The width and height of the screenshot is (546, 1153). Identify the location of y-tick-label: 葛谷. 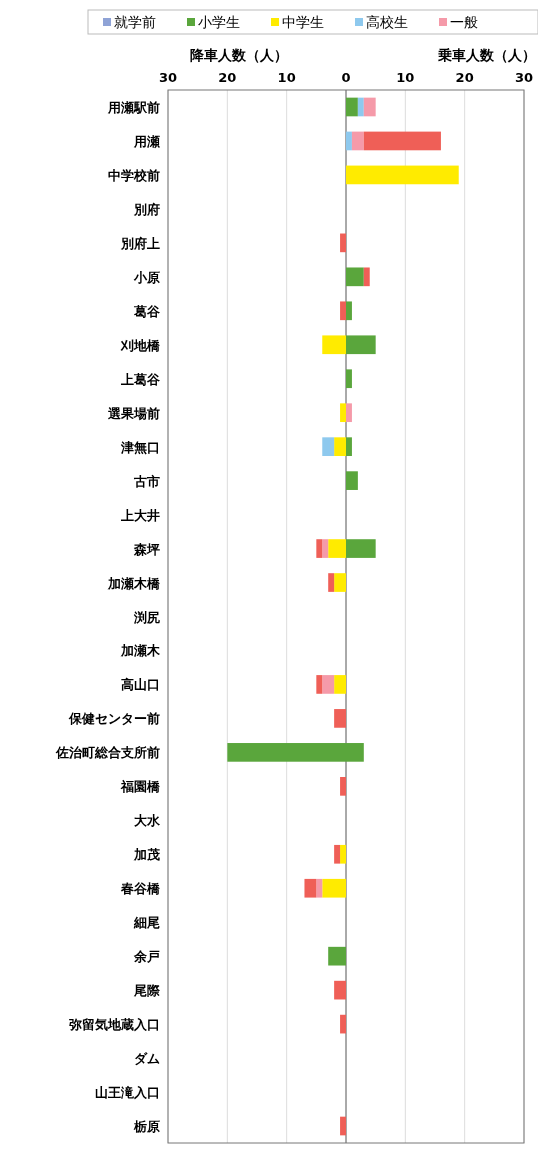
(147, 311).